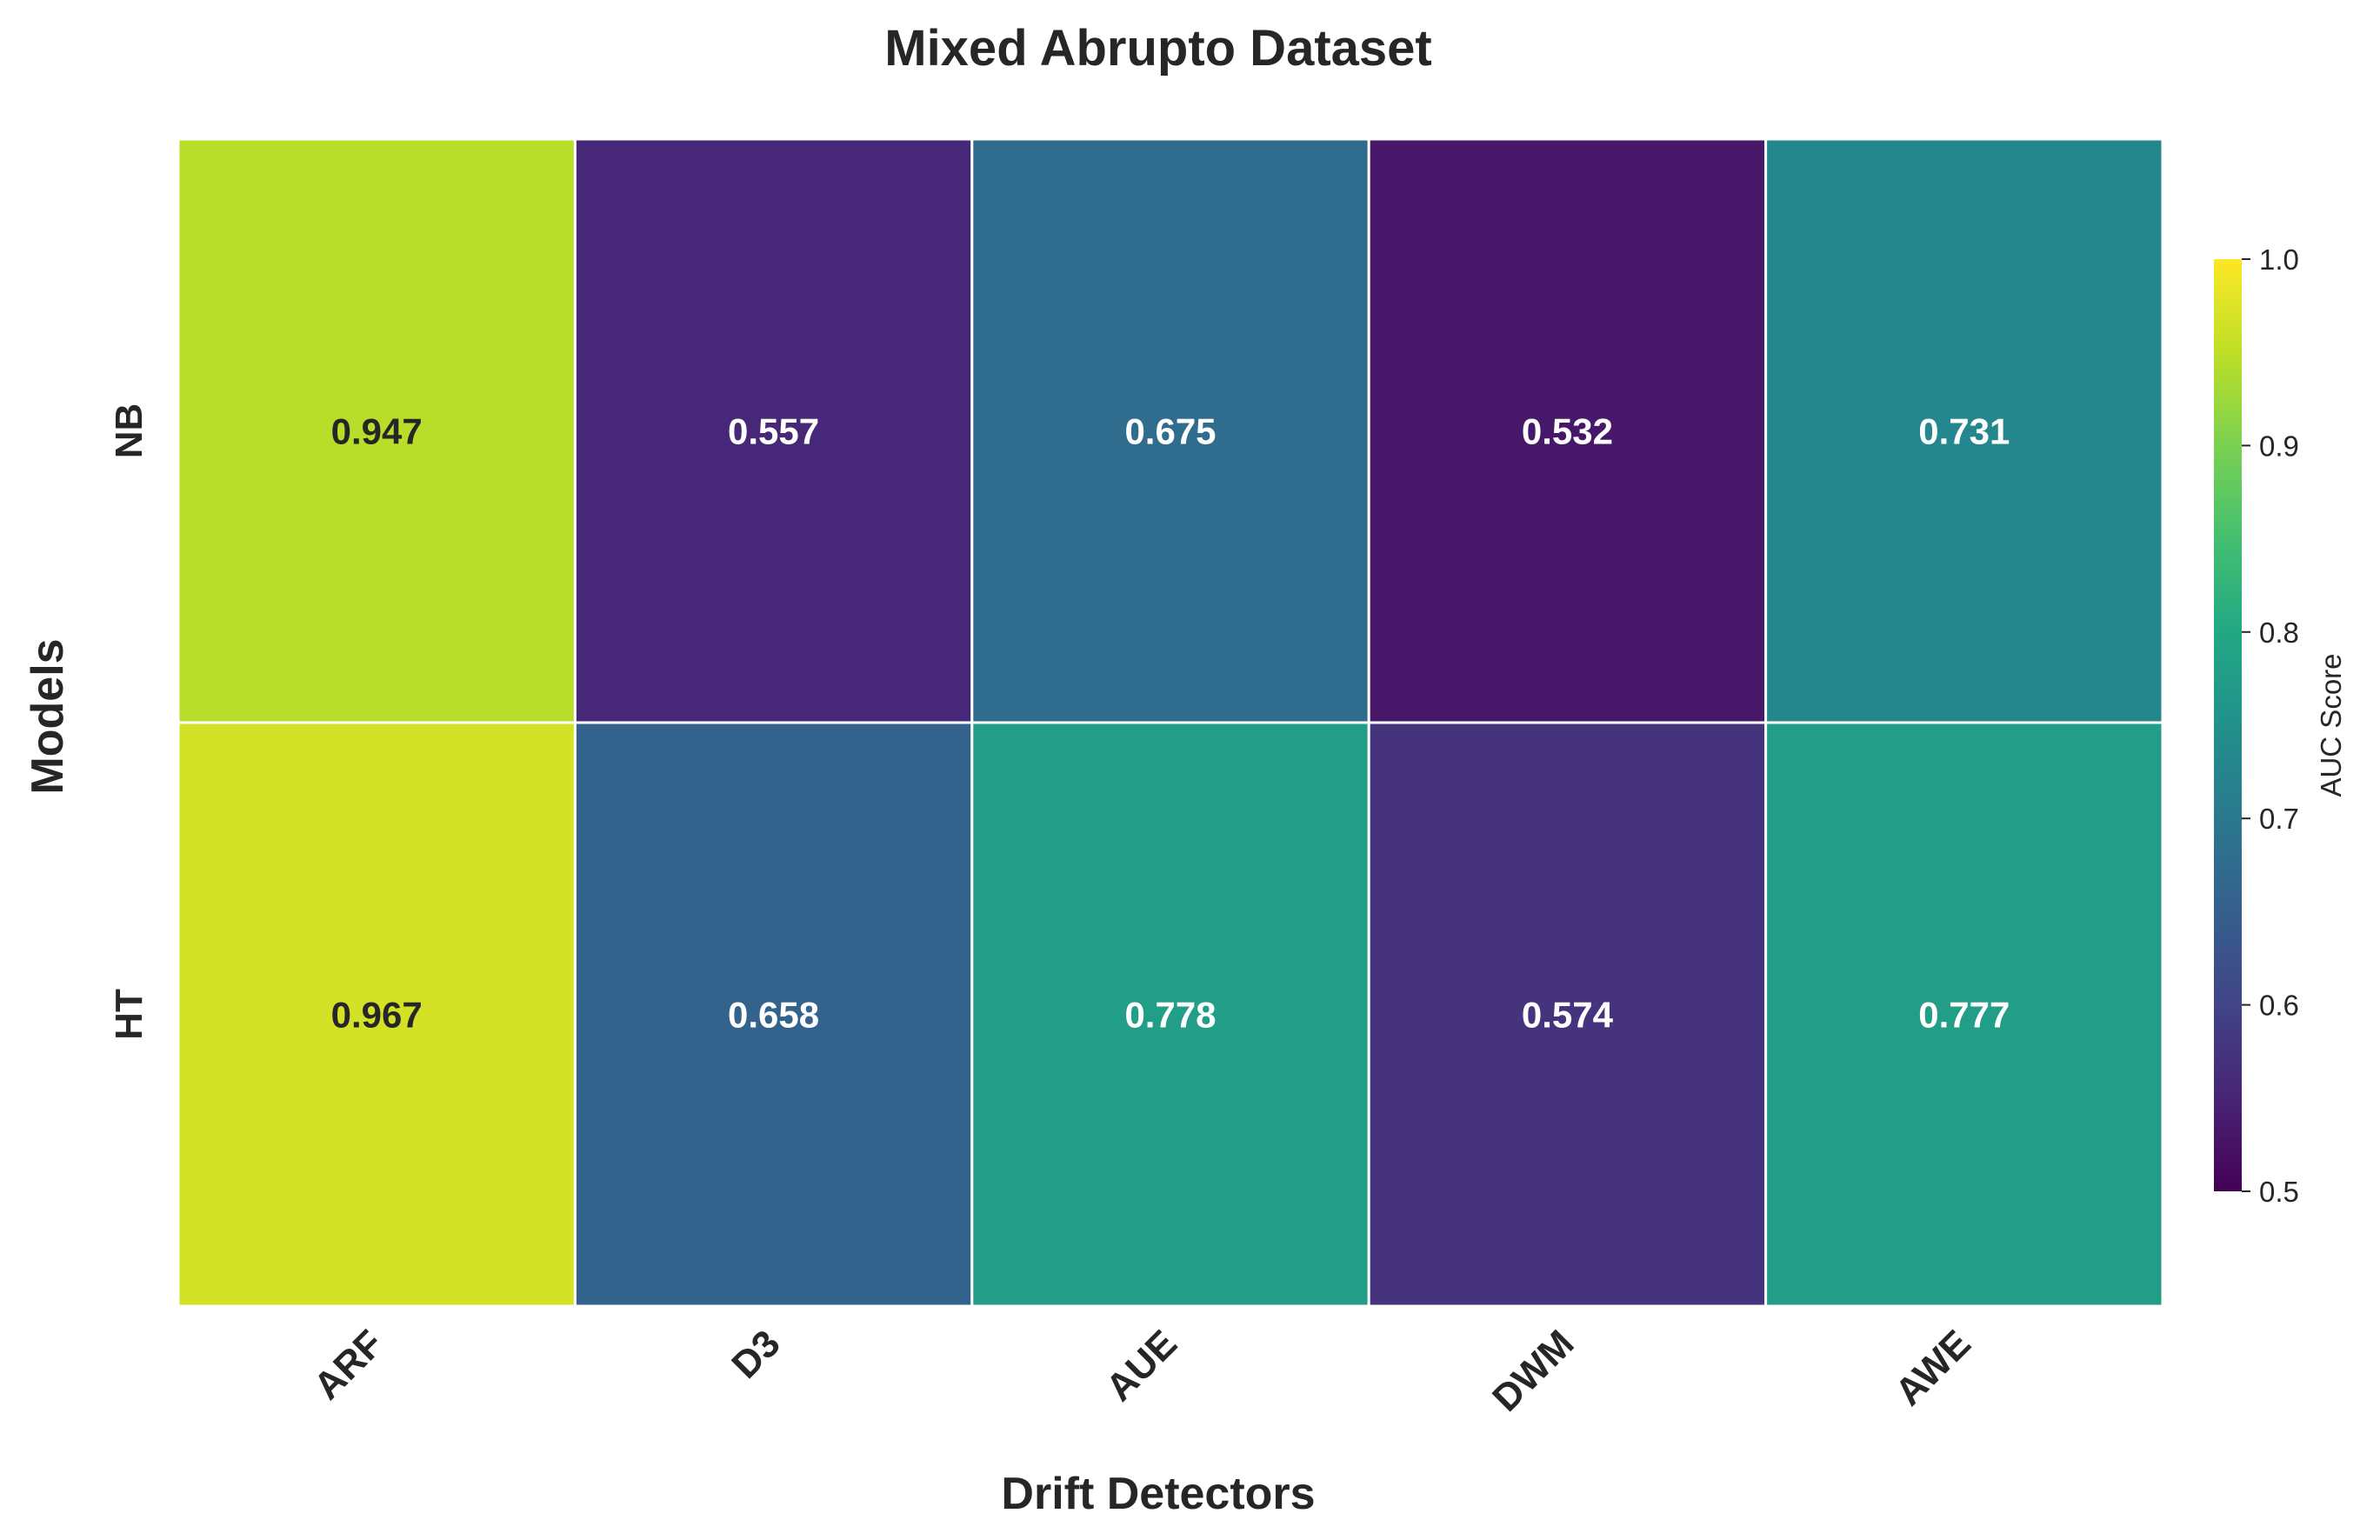 The height and width of the screenshot is (1540, 2380). I want to click on y-tick-labels: NB HT, so click(129, 721).